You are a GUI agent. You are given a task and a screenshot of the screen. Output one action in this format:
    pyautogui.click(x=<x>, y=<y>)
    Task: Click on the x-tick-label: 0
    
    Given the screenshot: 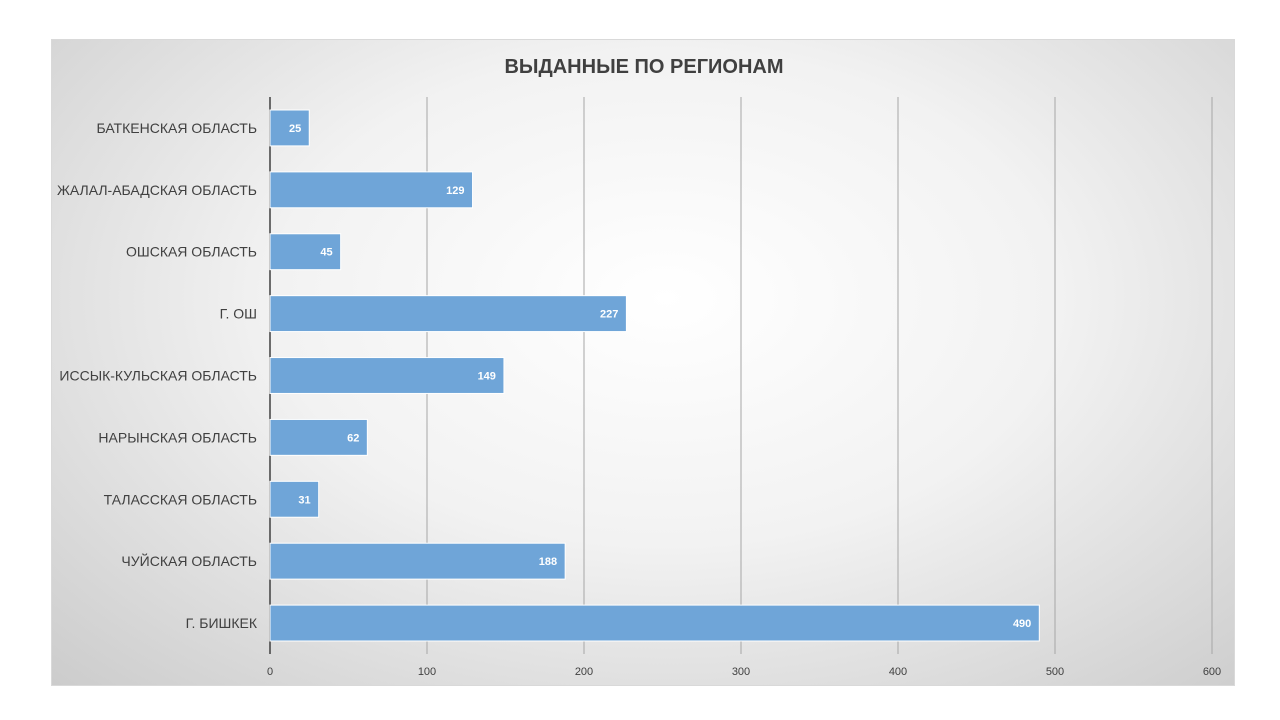 What is the action you would take?
    pyautogui.click(x=270, y=672)
    